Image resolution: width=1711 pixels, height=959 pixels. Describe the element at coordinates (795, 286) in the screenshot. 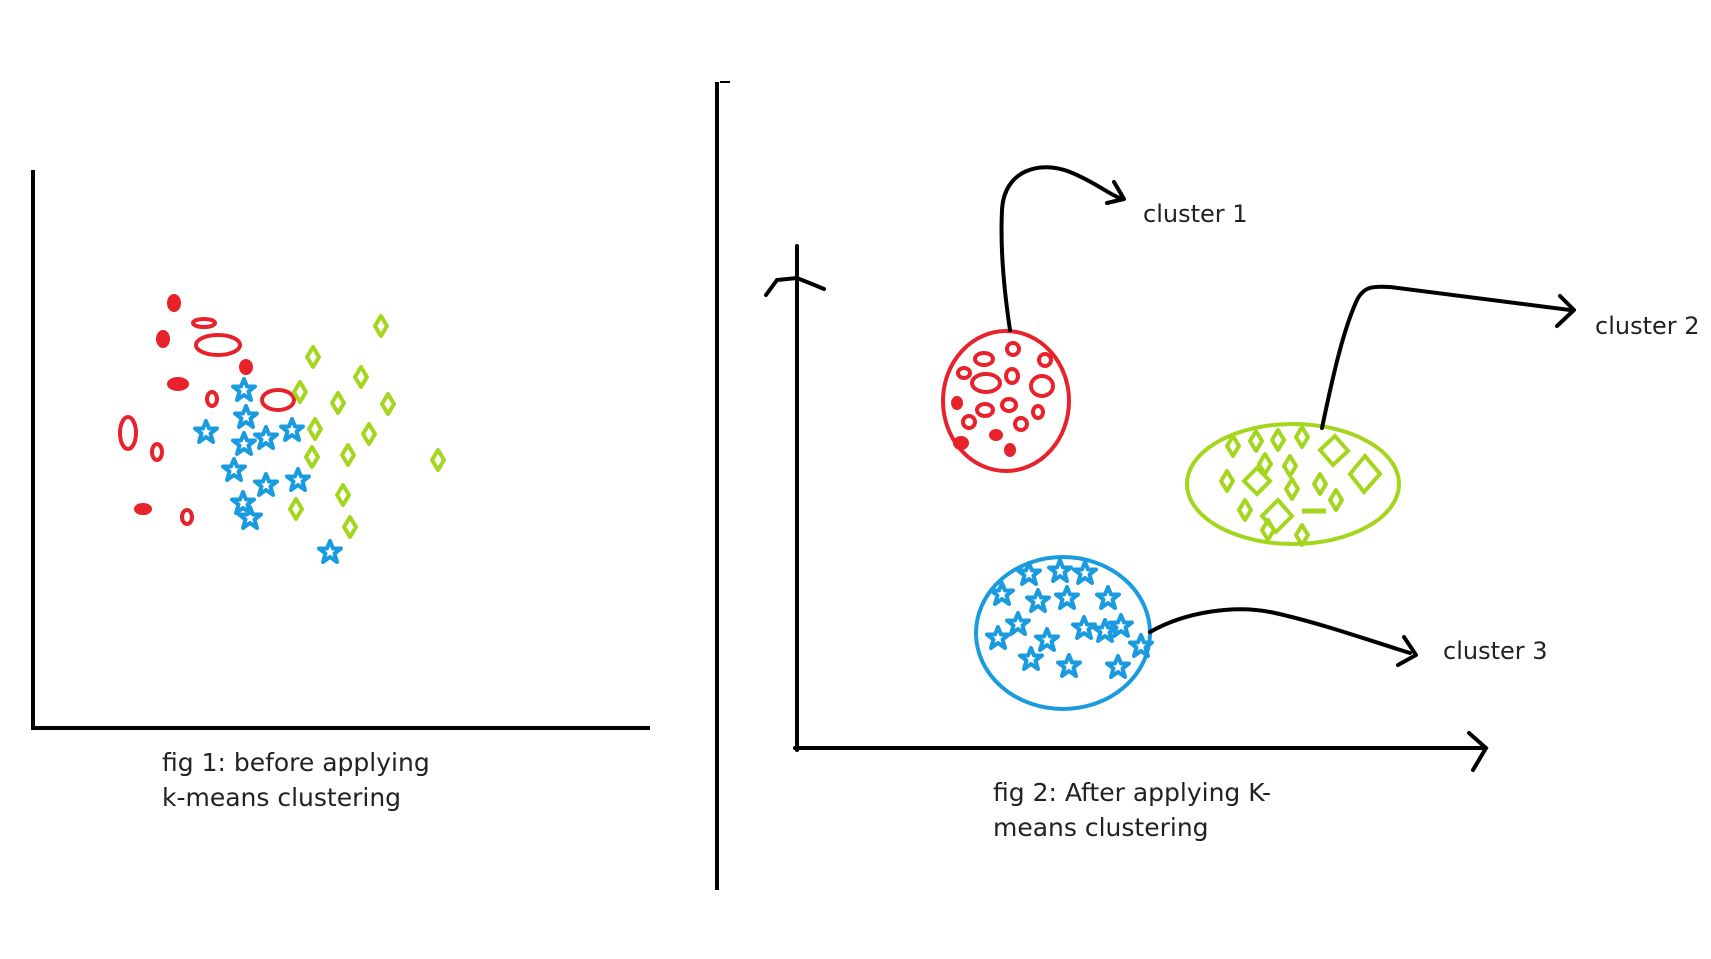

I see `fig2-y-arrowhead` at that location.